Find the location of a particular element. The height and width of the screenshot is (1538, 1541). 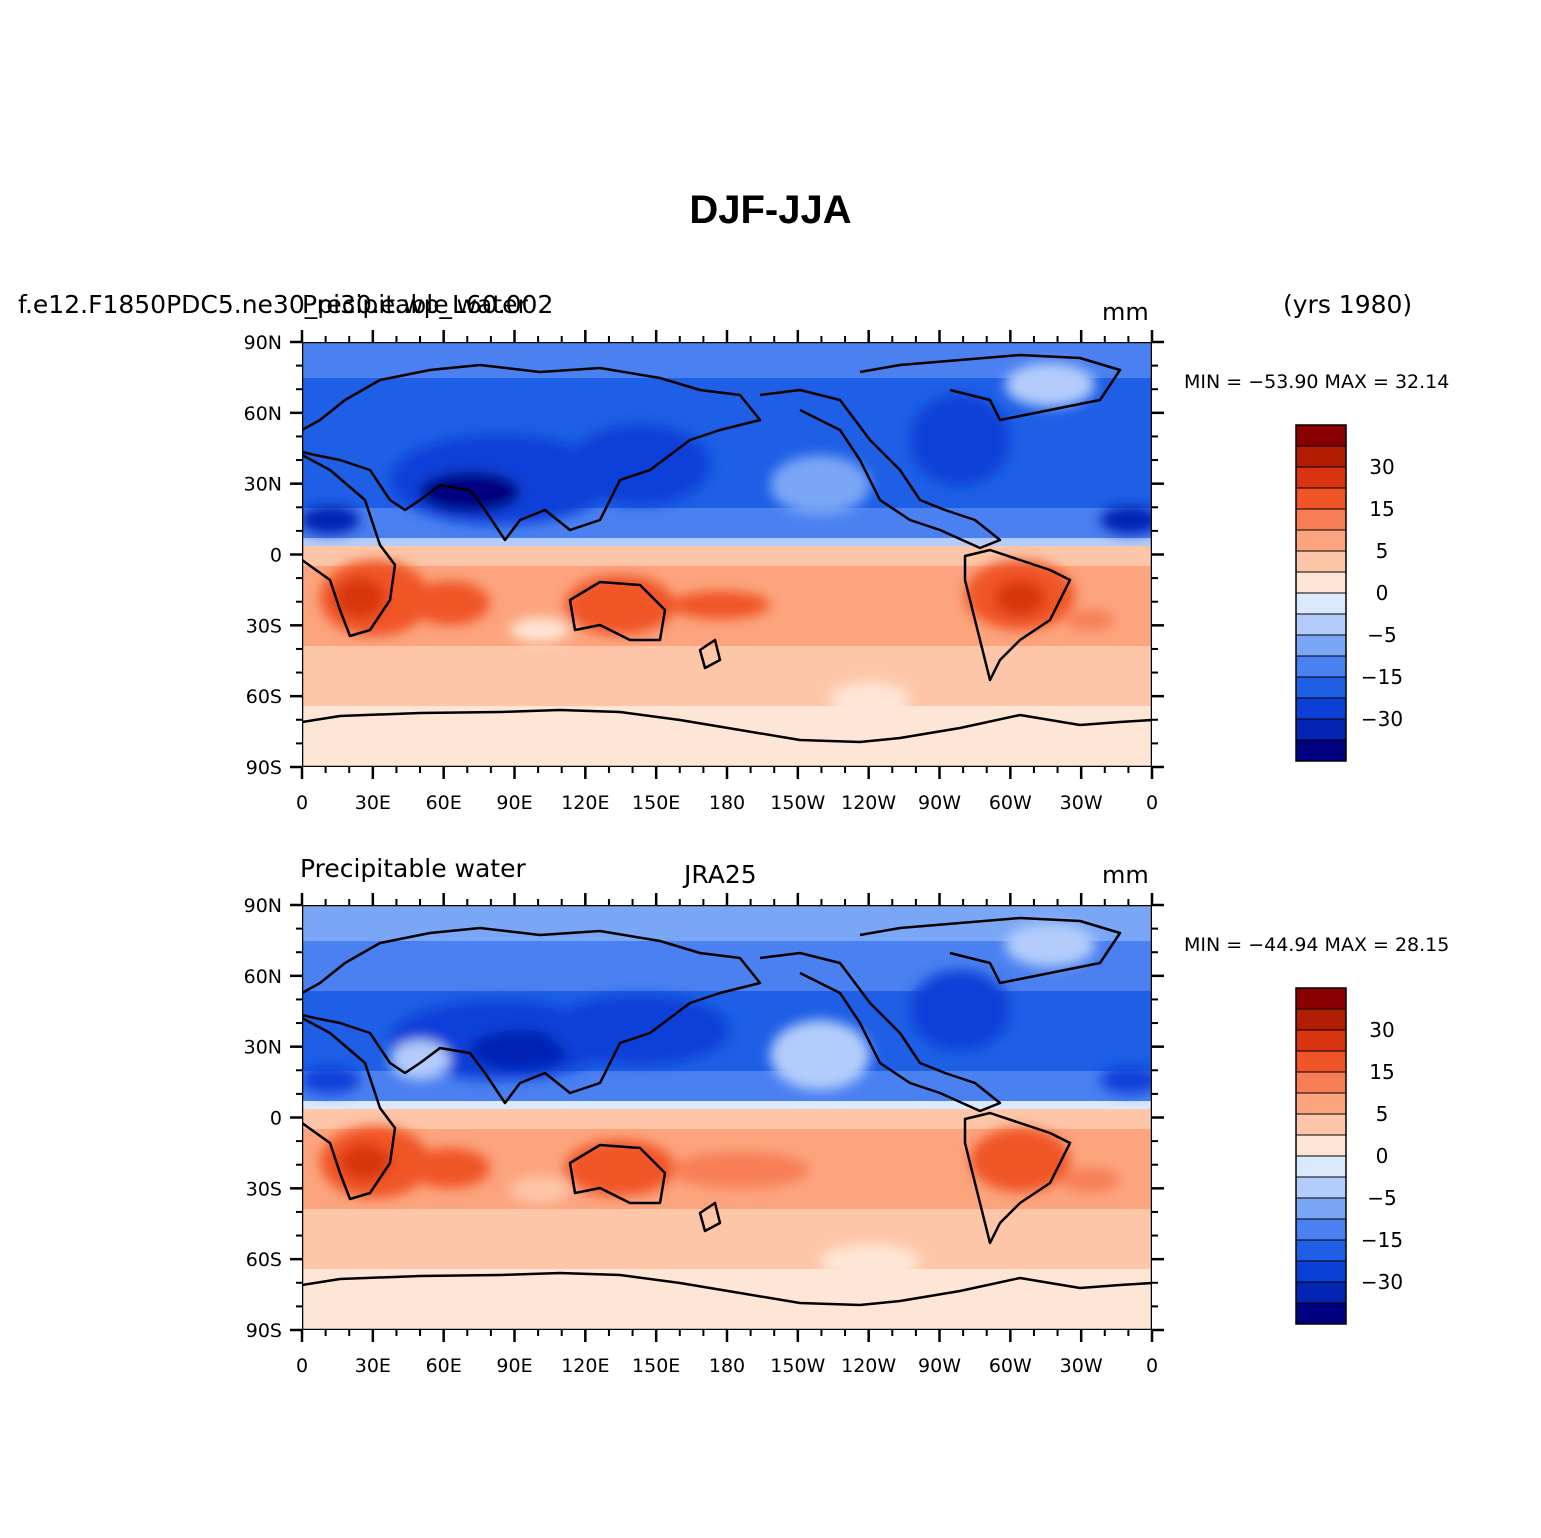

panel1-variable-label: Precipitable water is located at coordinates (415, 304).